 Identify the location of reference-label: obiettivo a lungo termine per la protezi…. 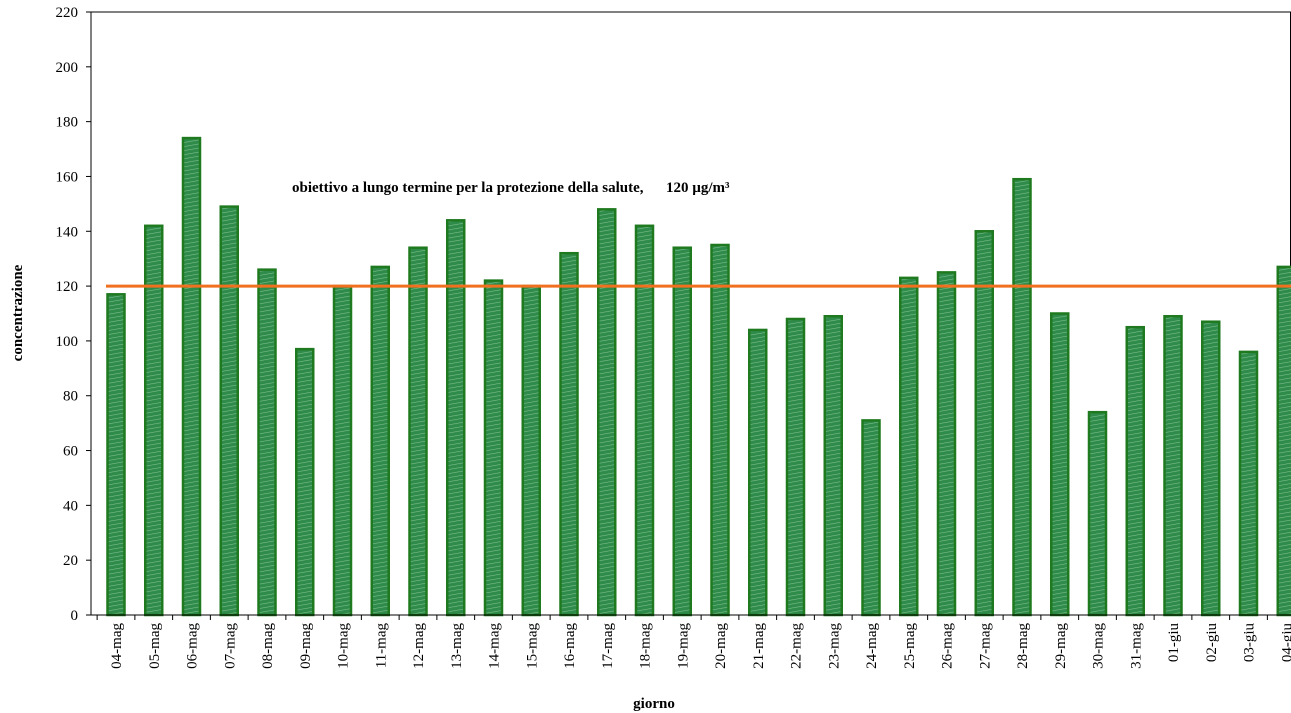
(511, 188).